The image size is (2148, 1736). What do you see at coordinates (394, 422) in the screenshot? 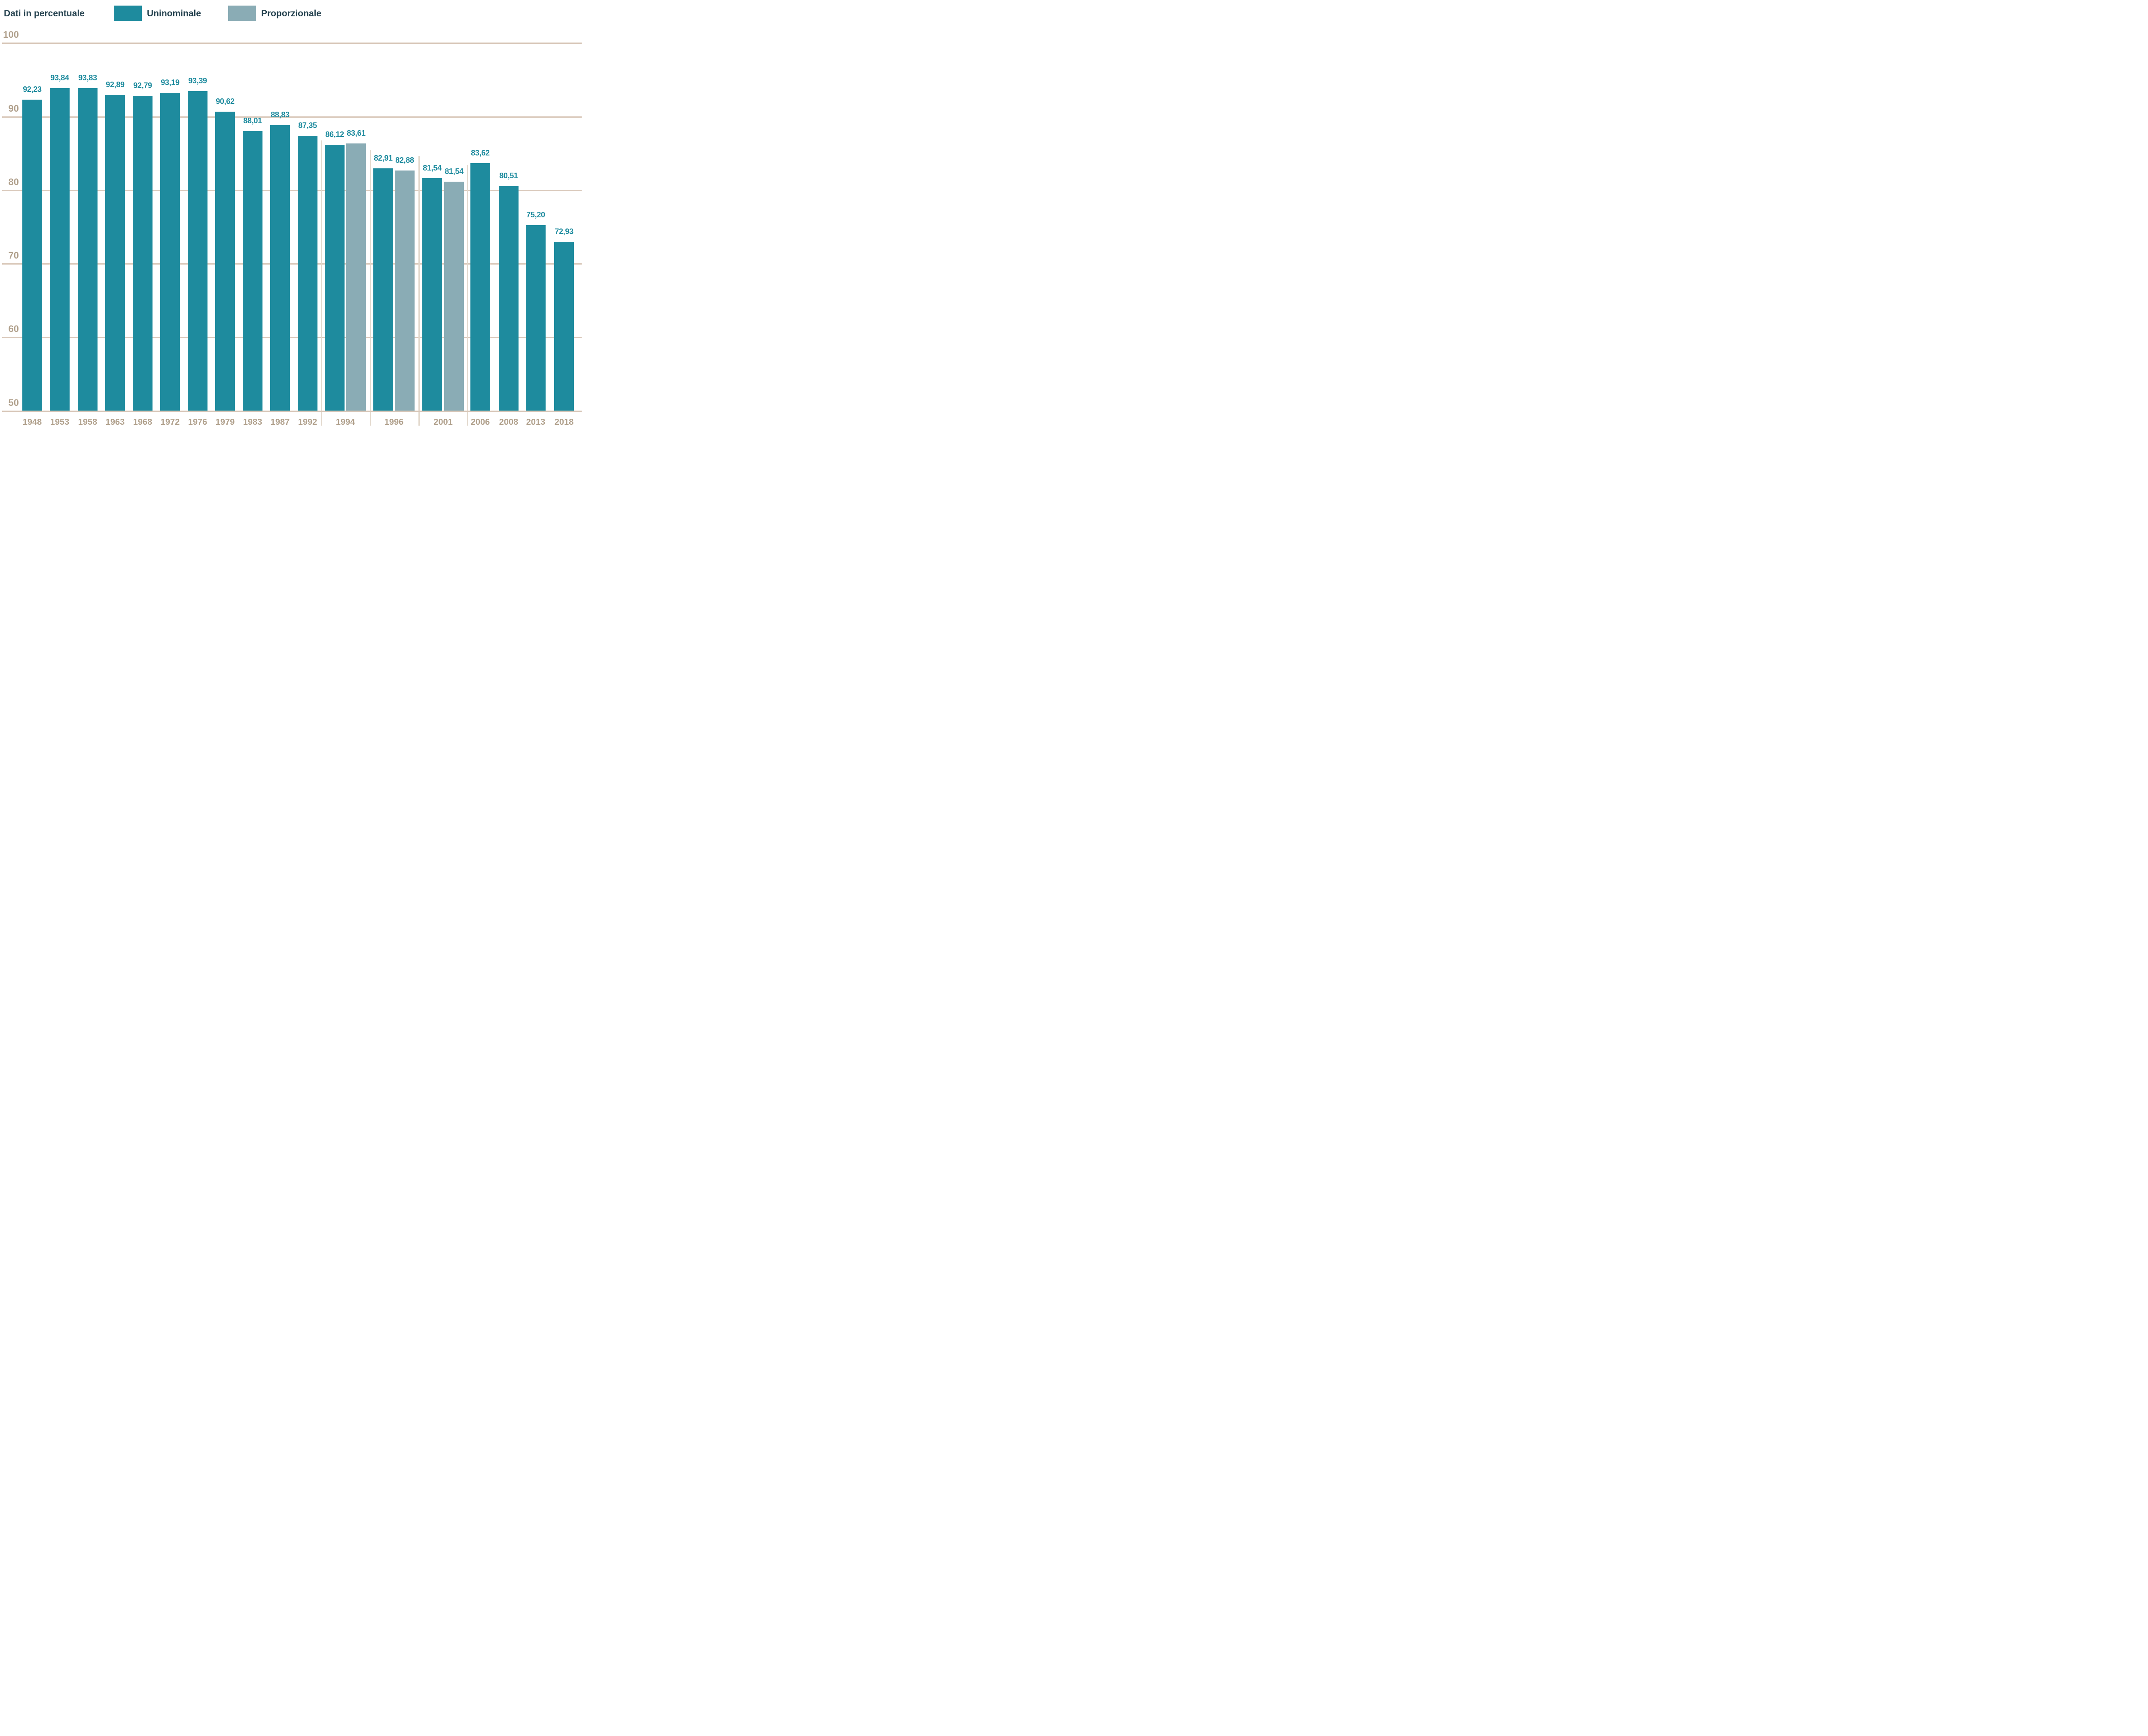
I see `x-axis-label-1996: 1996` at bounding box center [394, 422].